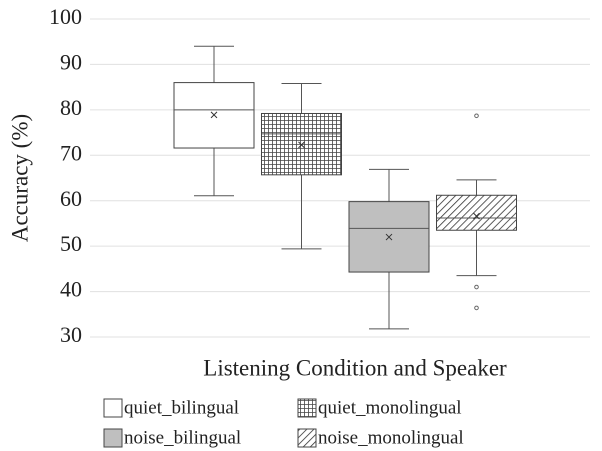 The image size is (602, 451). I want to click on y-tick-label: 50, so click(71, 243).